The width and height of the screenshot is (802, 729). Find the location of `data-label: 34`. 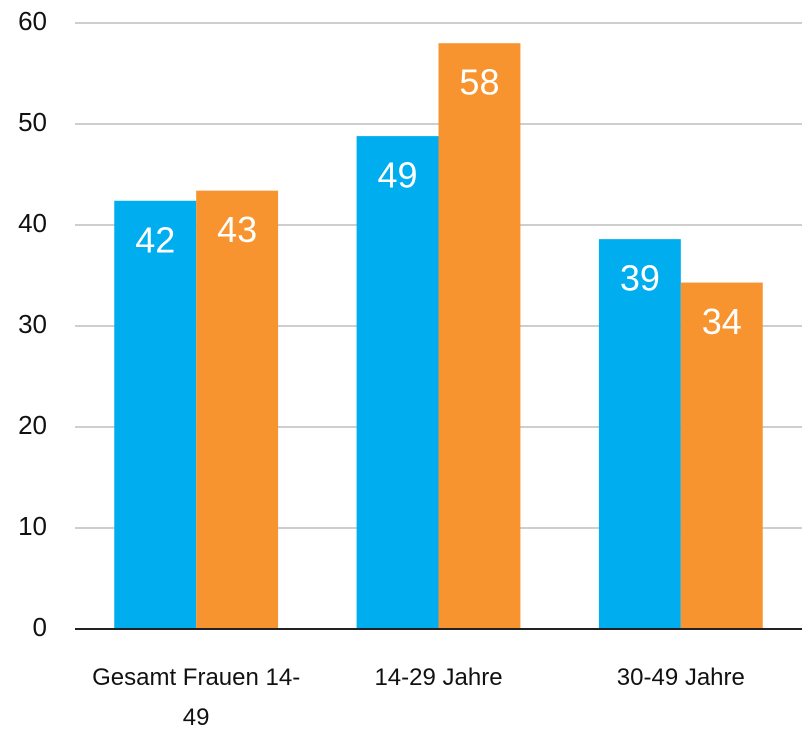

data-label: 34 is located at coordinates (722, 321).